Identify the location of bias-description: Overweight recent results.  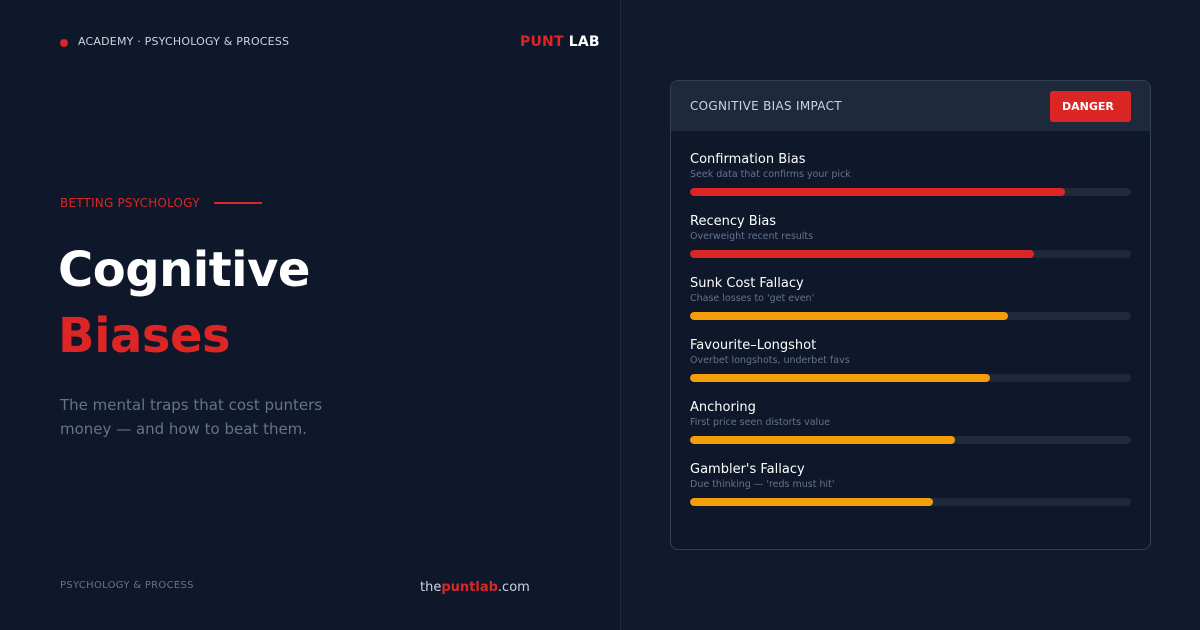
(752, 236).